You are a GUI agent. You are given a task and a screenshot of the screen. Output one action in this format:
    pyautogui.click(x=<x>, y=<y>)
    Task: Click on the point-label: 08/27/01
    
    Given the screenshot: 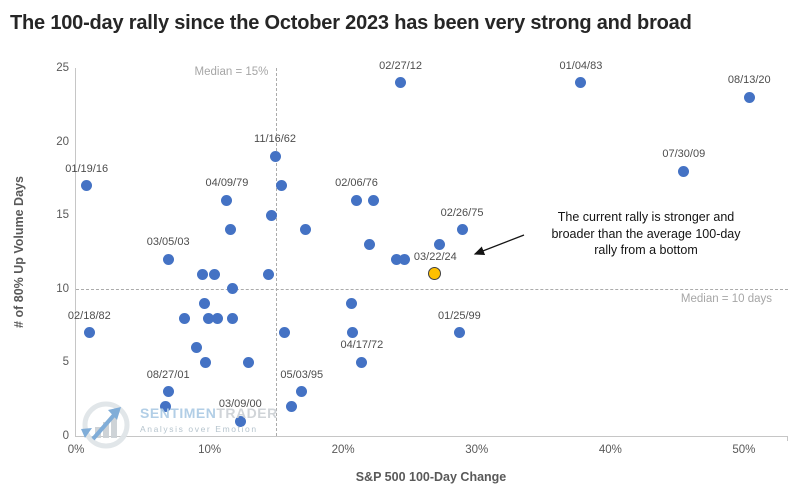 What is the action you would take?
    pyautogui.click(x=168, y=374)
    